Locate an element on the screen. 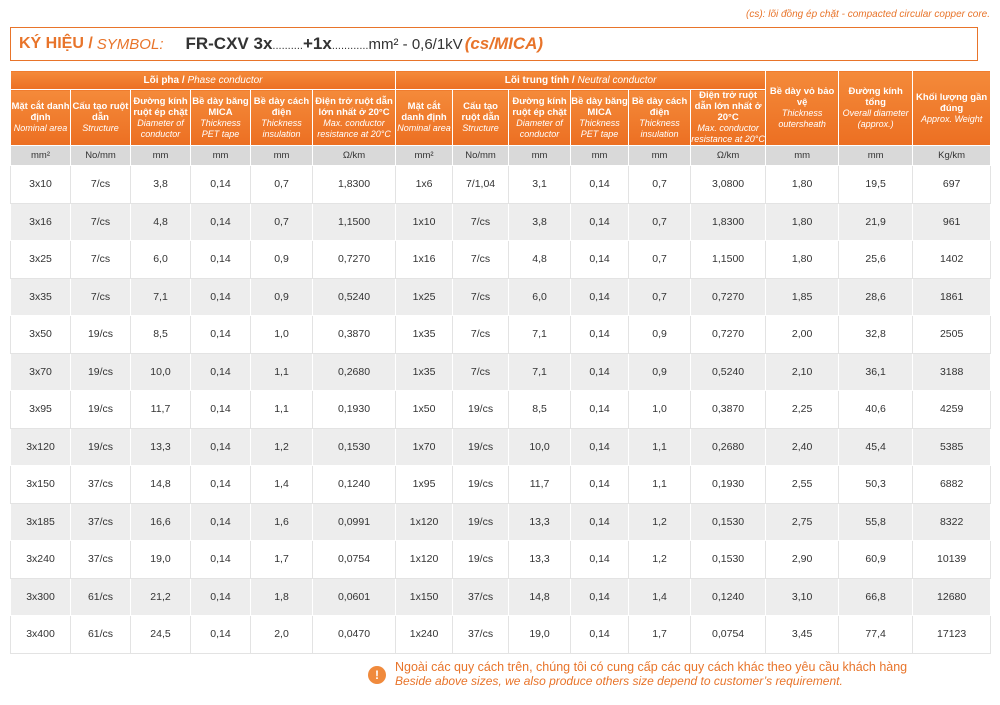 This screenshot has width=1000, height=705. cell: 7,1 is located at coordinates (540, 334).